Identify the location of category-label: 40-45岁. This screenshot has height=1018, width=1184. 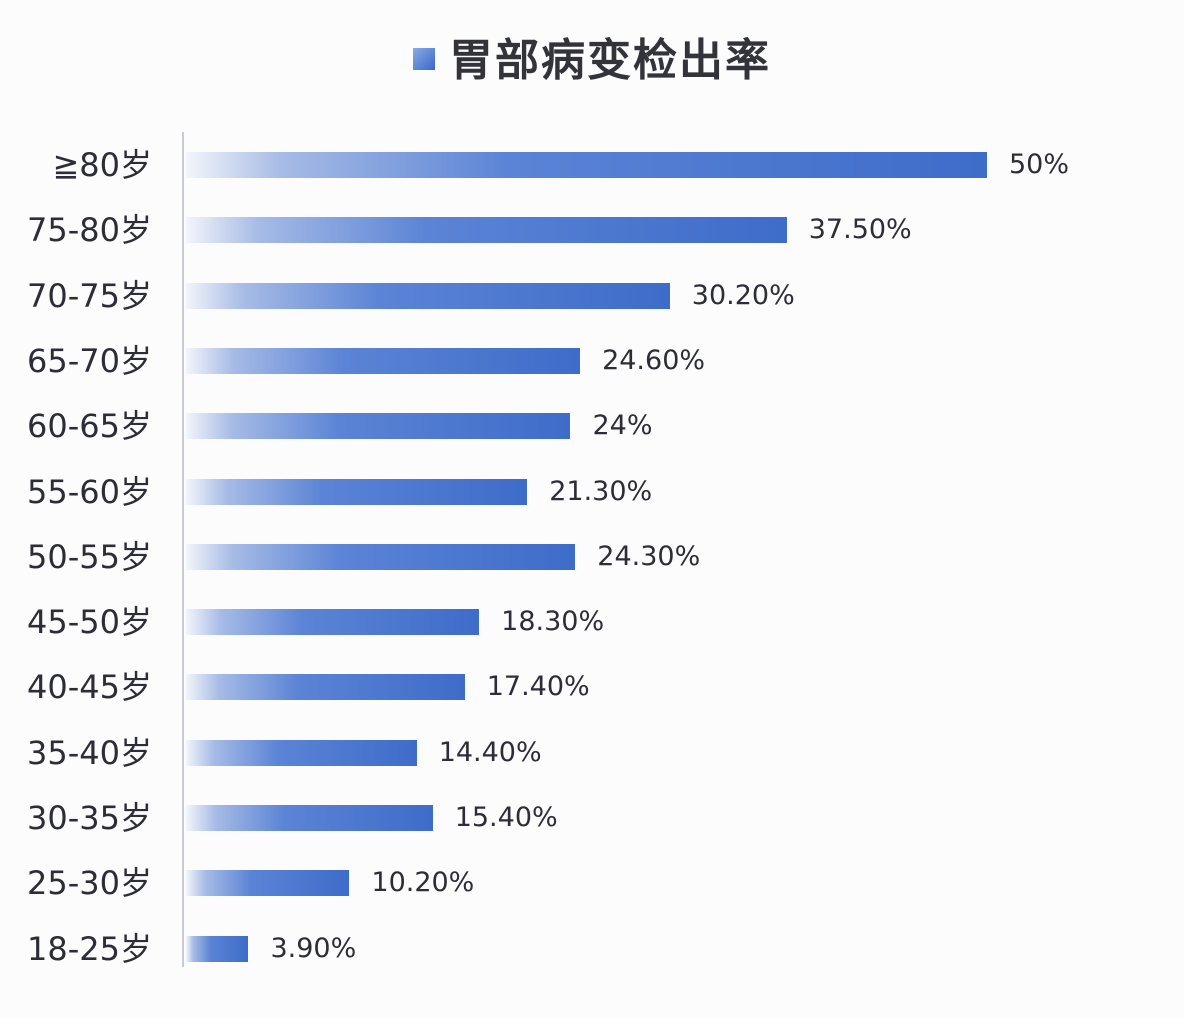
(89, 687).